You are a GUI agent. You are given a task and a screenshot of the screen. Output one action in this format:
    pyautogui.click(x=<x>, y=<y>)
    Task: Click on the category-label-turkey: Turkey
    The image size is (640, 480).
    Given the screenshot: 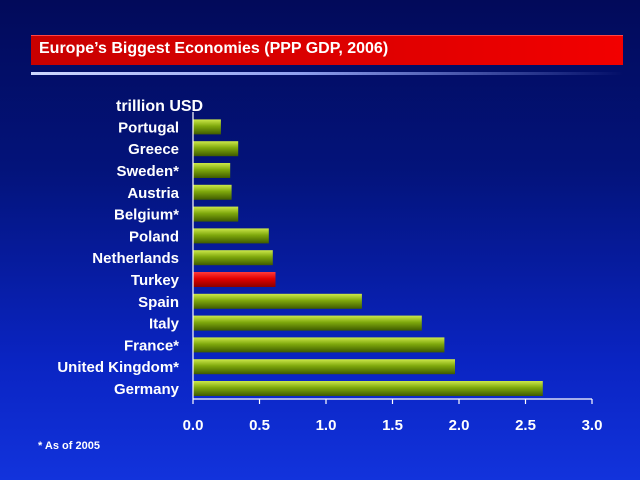 What is the action you would take?
    pyautogui.click(x=155, y=280)
    